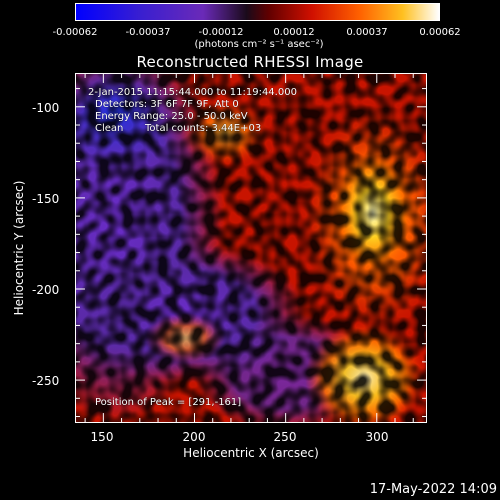 This screenshot has width=500, height=500. What do you see at coordinates (102, 437) in the screenshot?
I see `x-tick-label: 150` at bounding box center [102, 437].